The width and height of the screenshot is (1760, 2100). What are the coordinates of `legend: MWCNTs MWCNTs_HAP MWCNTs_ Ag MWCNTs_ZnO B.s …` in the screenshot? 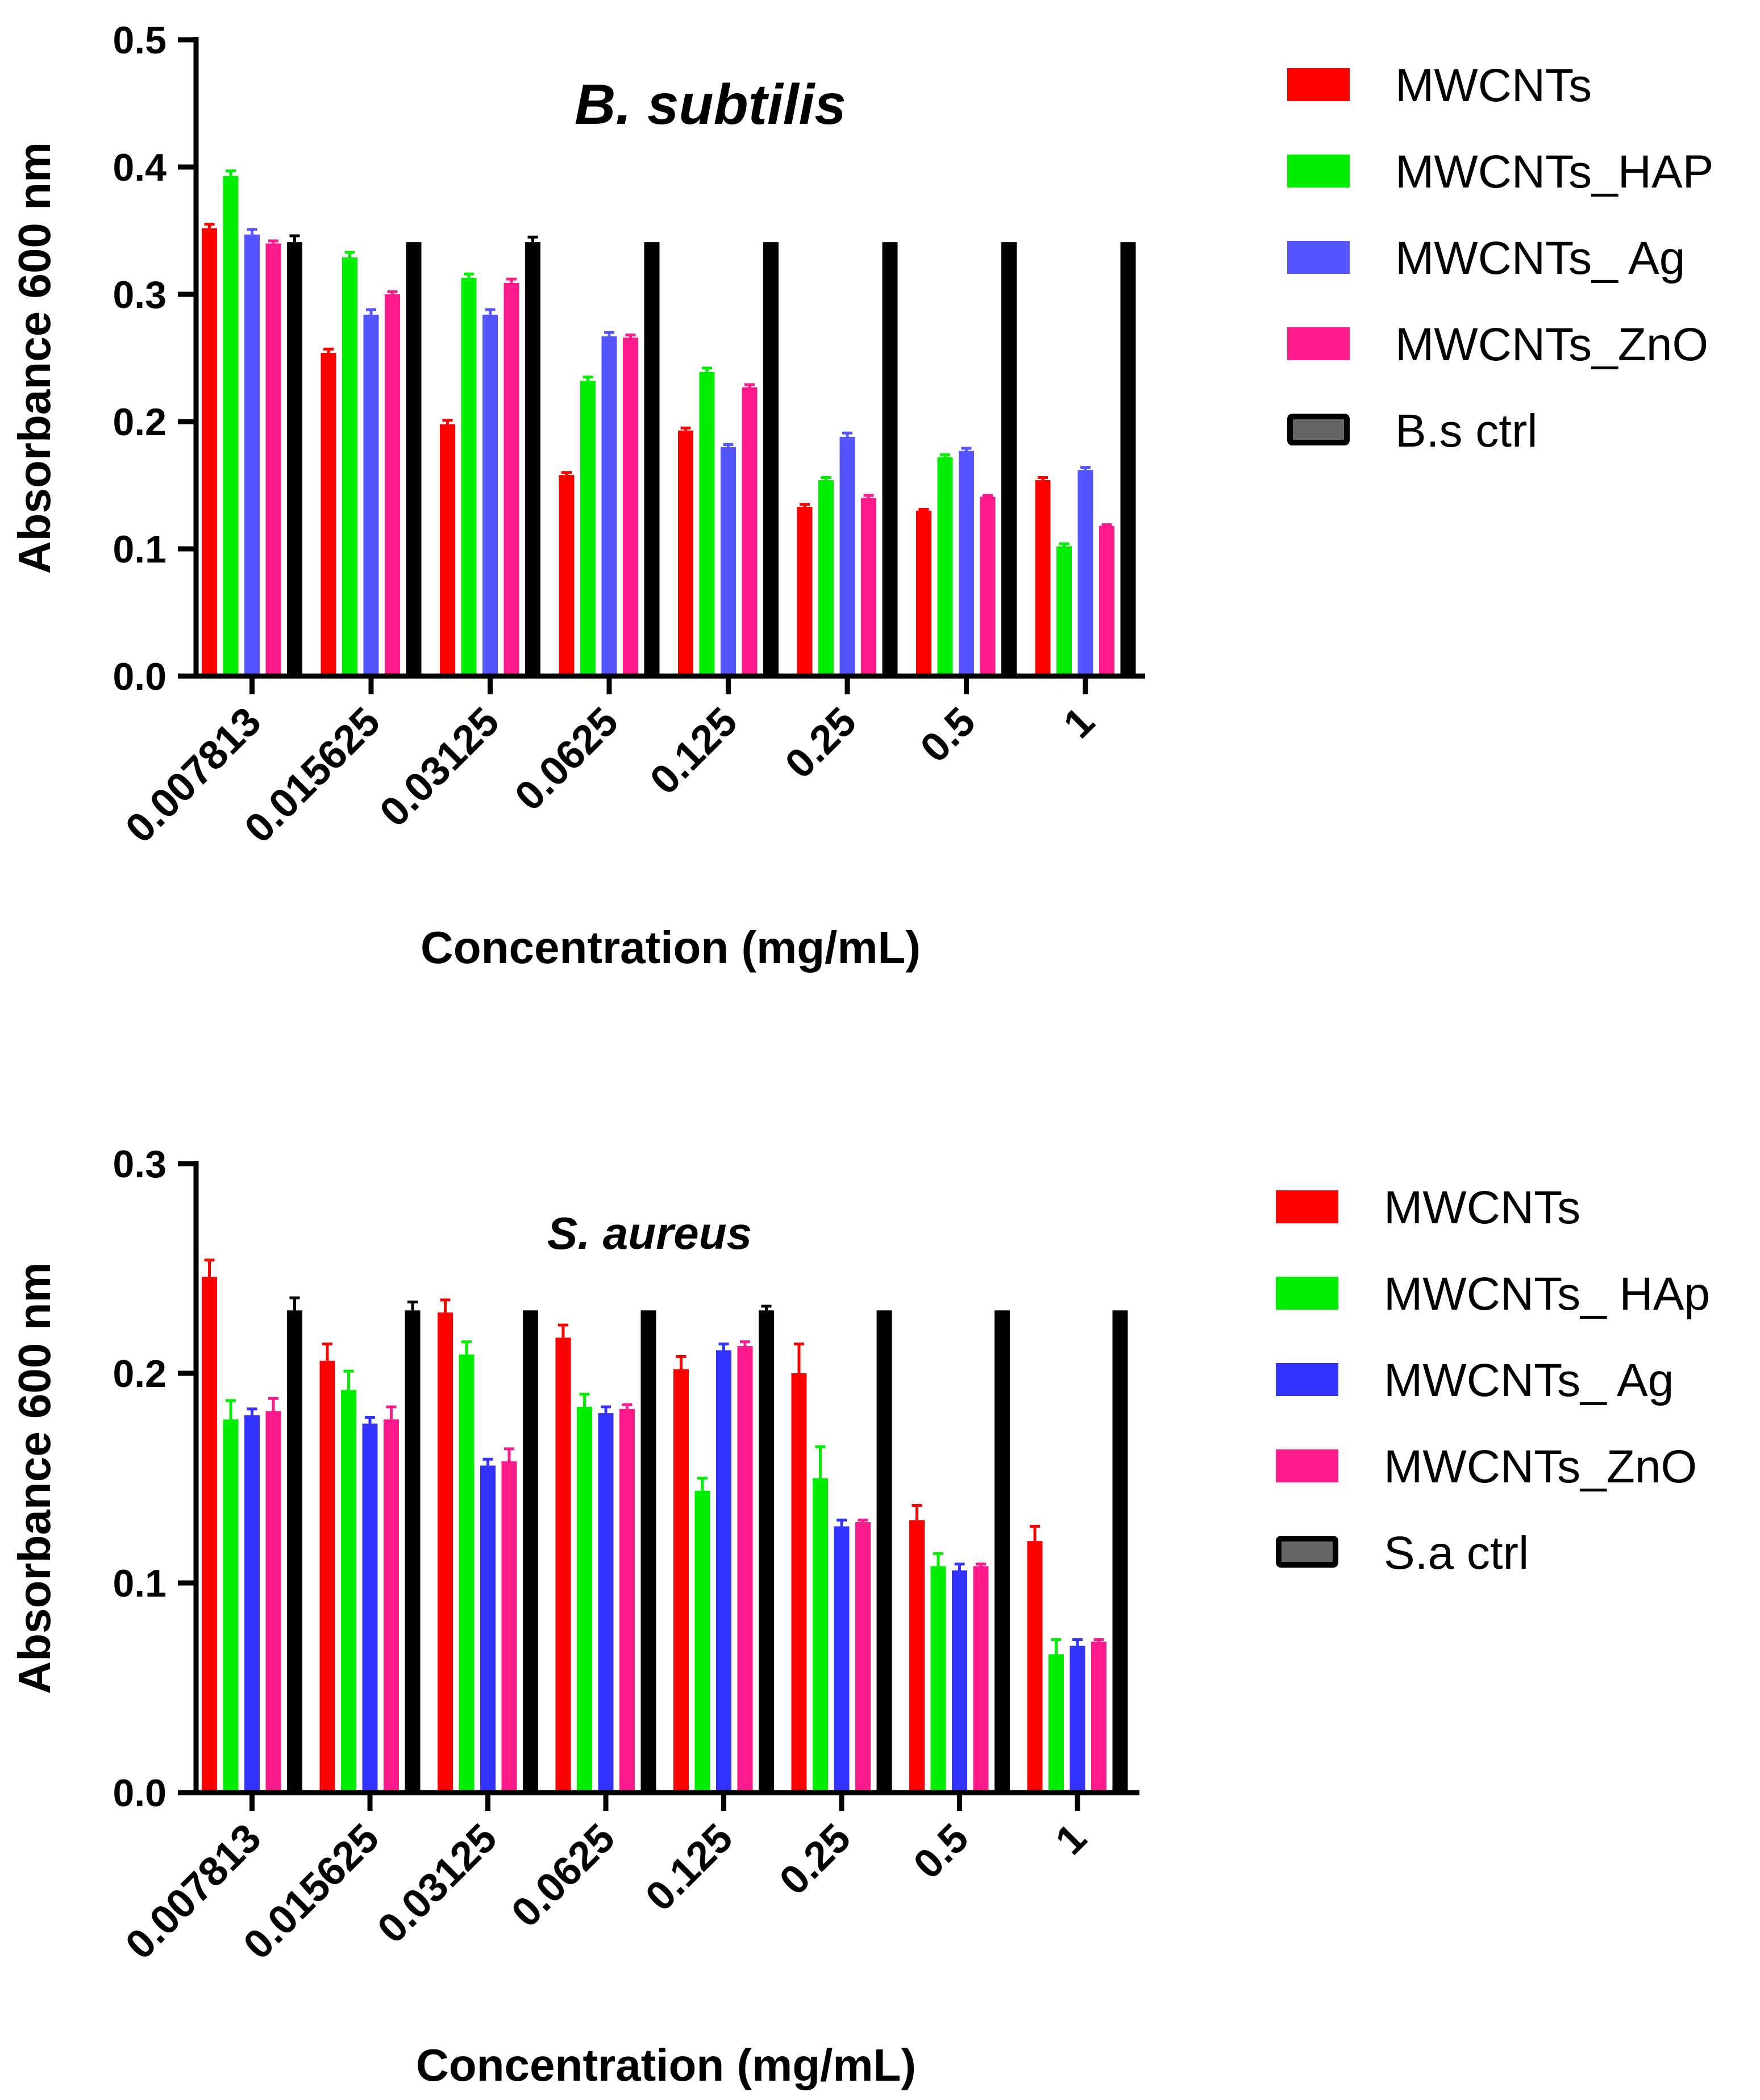 It's located at (1500, 258).